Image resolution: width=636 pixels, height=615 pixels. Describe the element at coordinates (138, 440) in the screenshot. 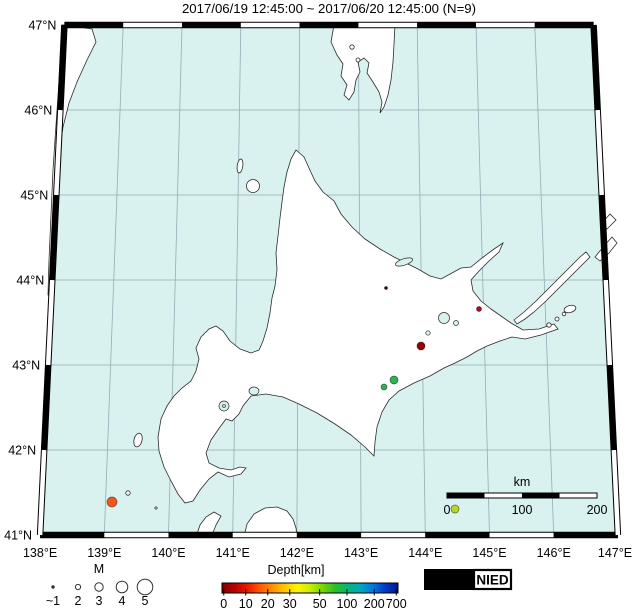

I see `okushiri-island` at that location.